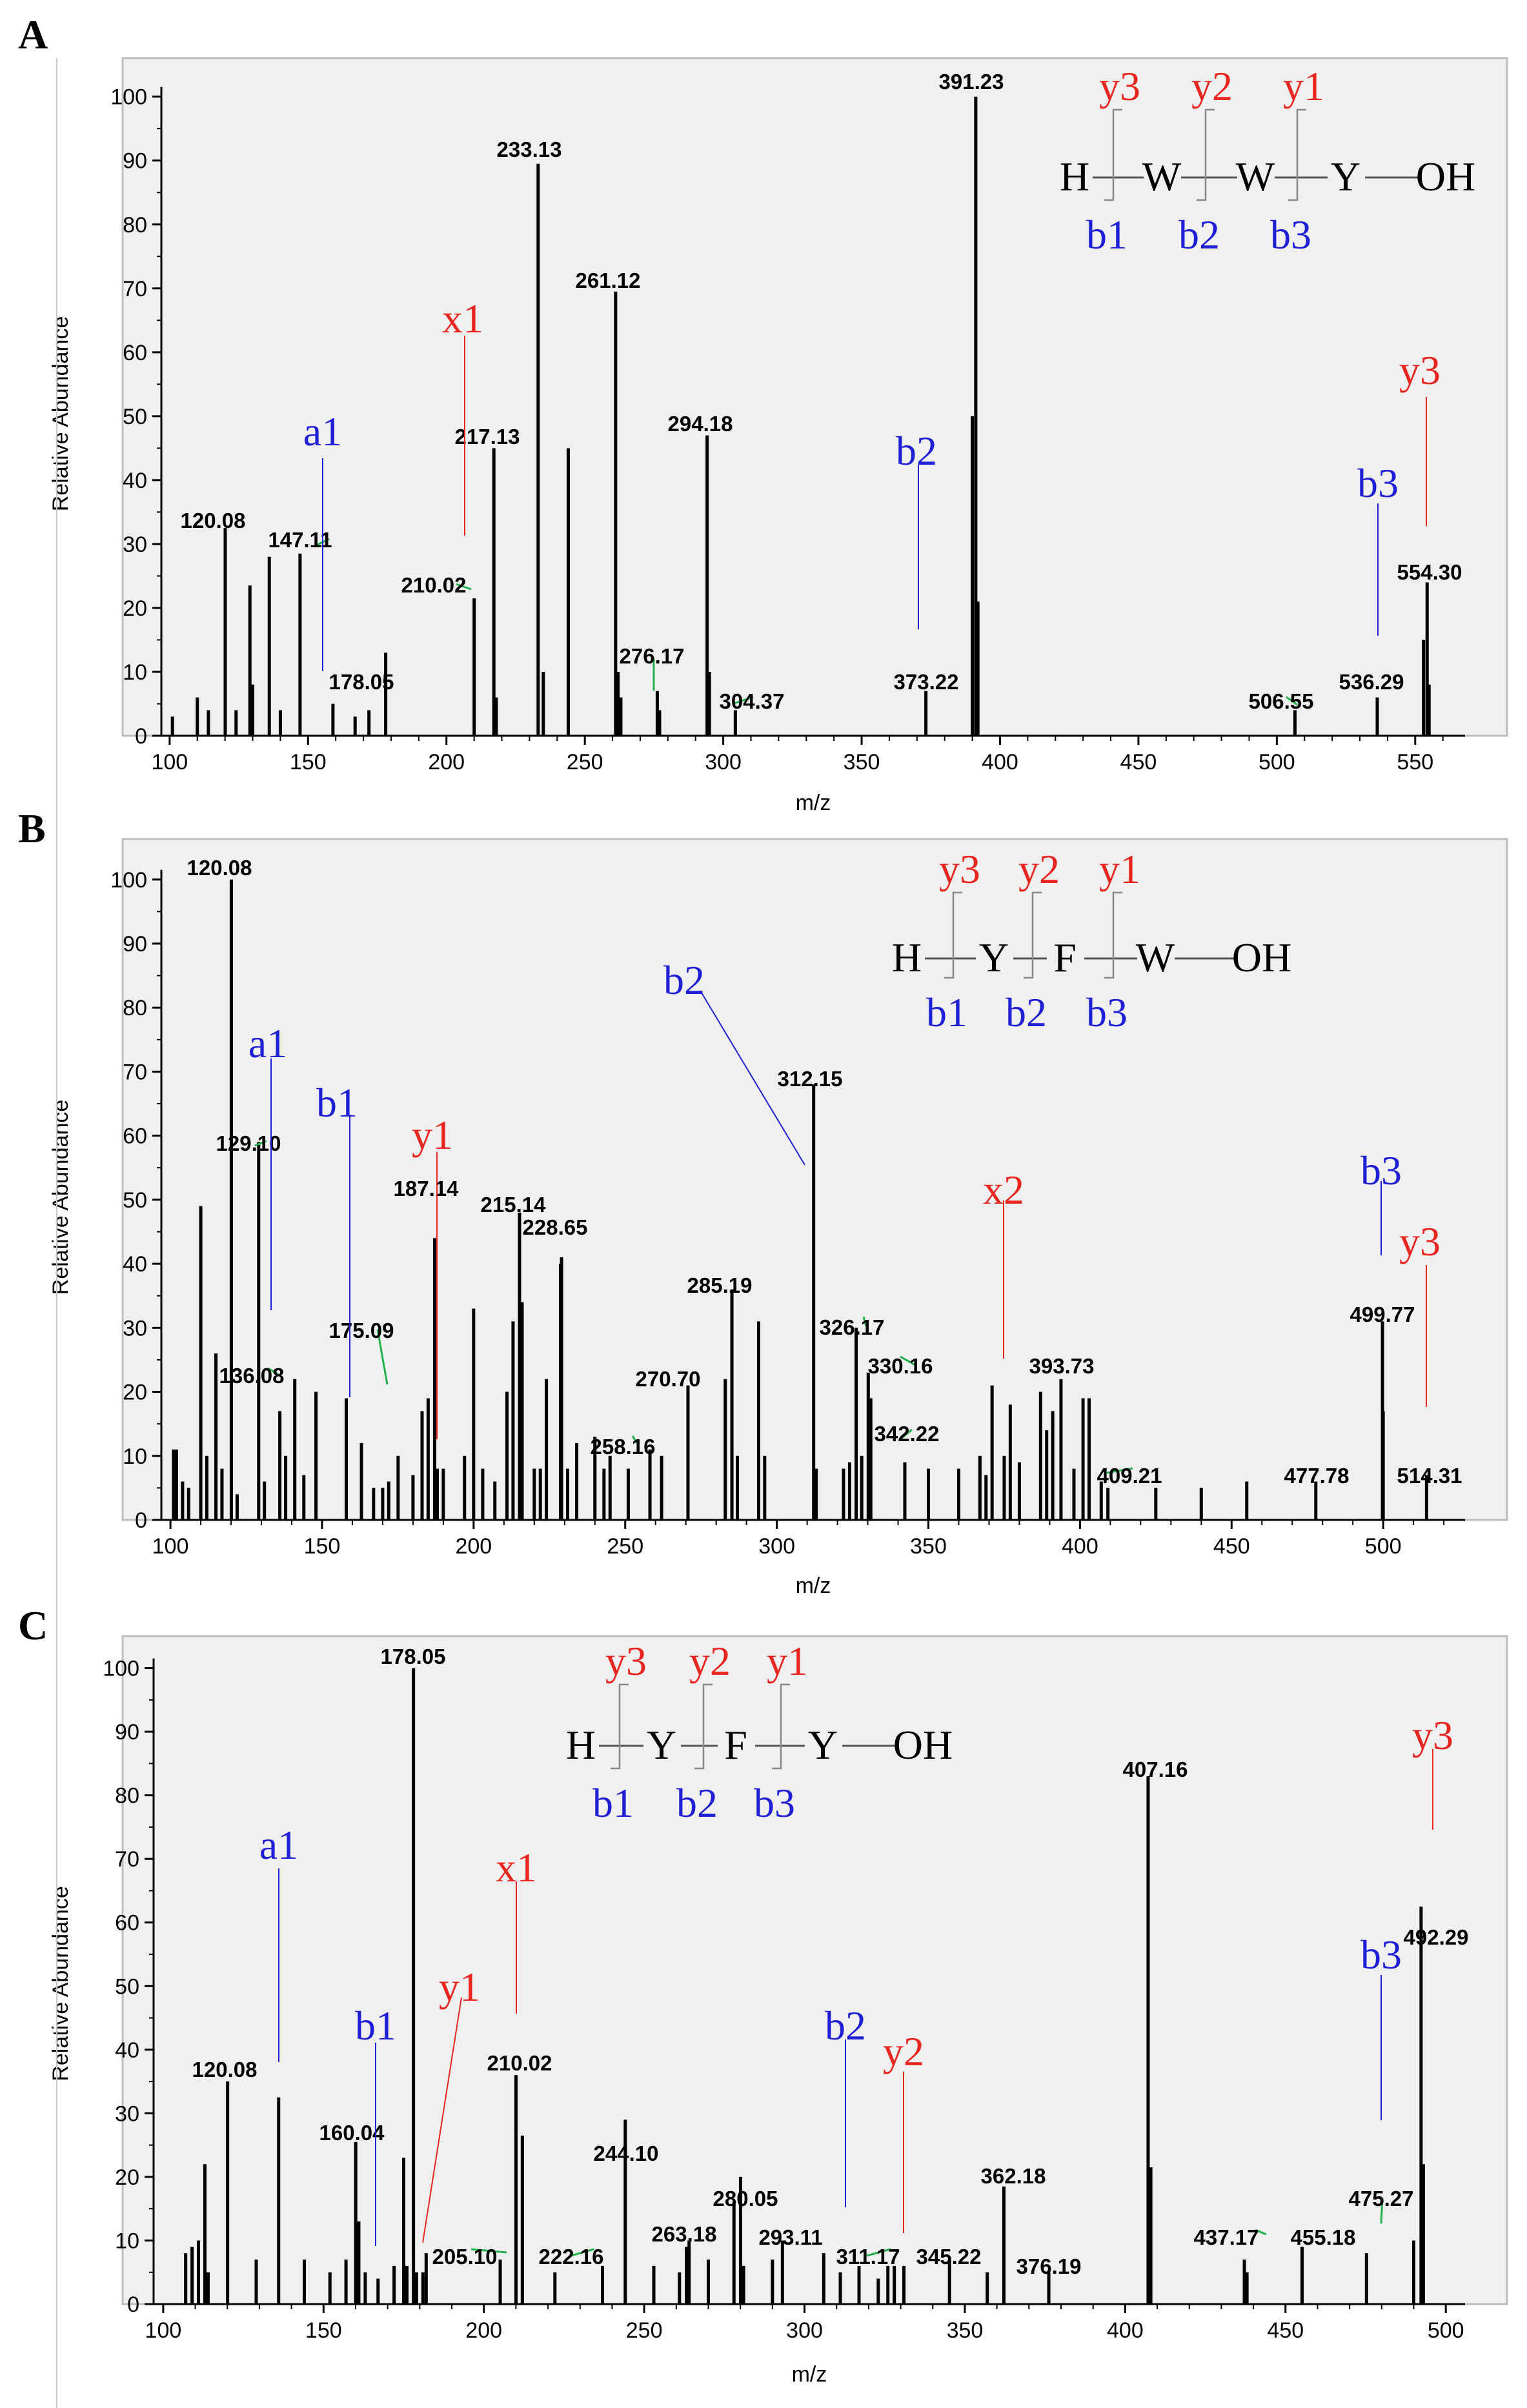 The height and width of the screenshot is (2408, 1527). I want to click on x-tick-label: 500, so click(1446, 2331).